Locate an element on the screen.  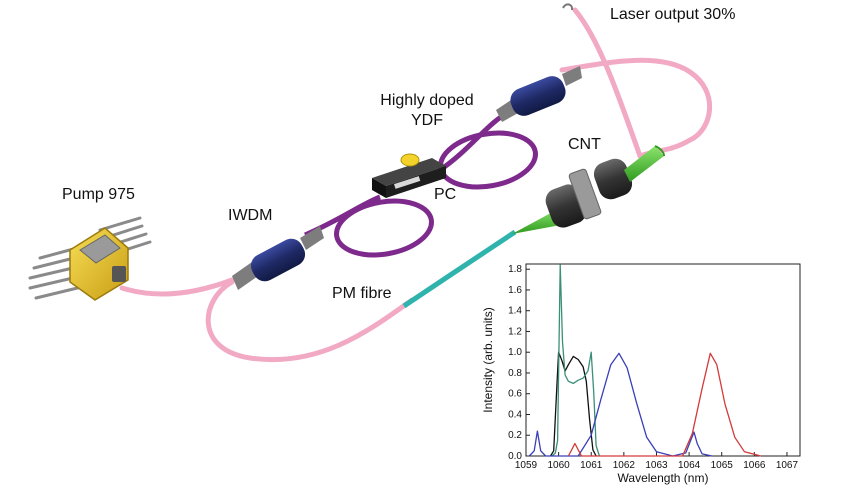
fibre-output is located at coordinates (607, 83).